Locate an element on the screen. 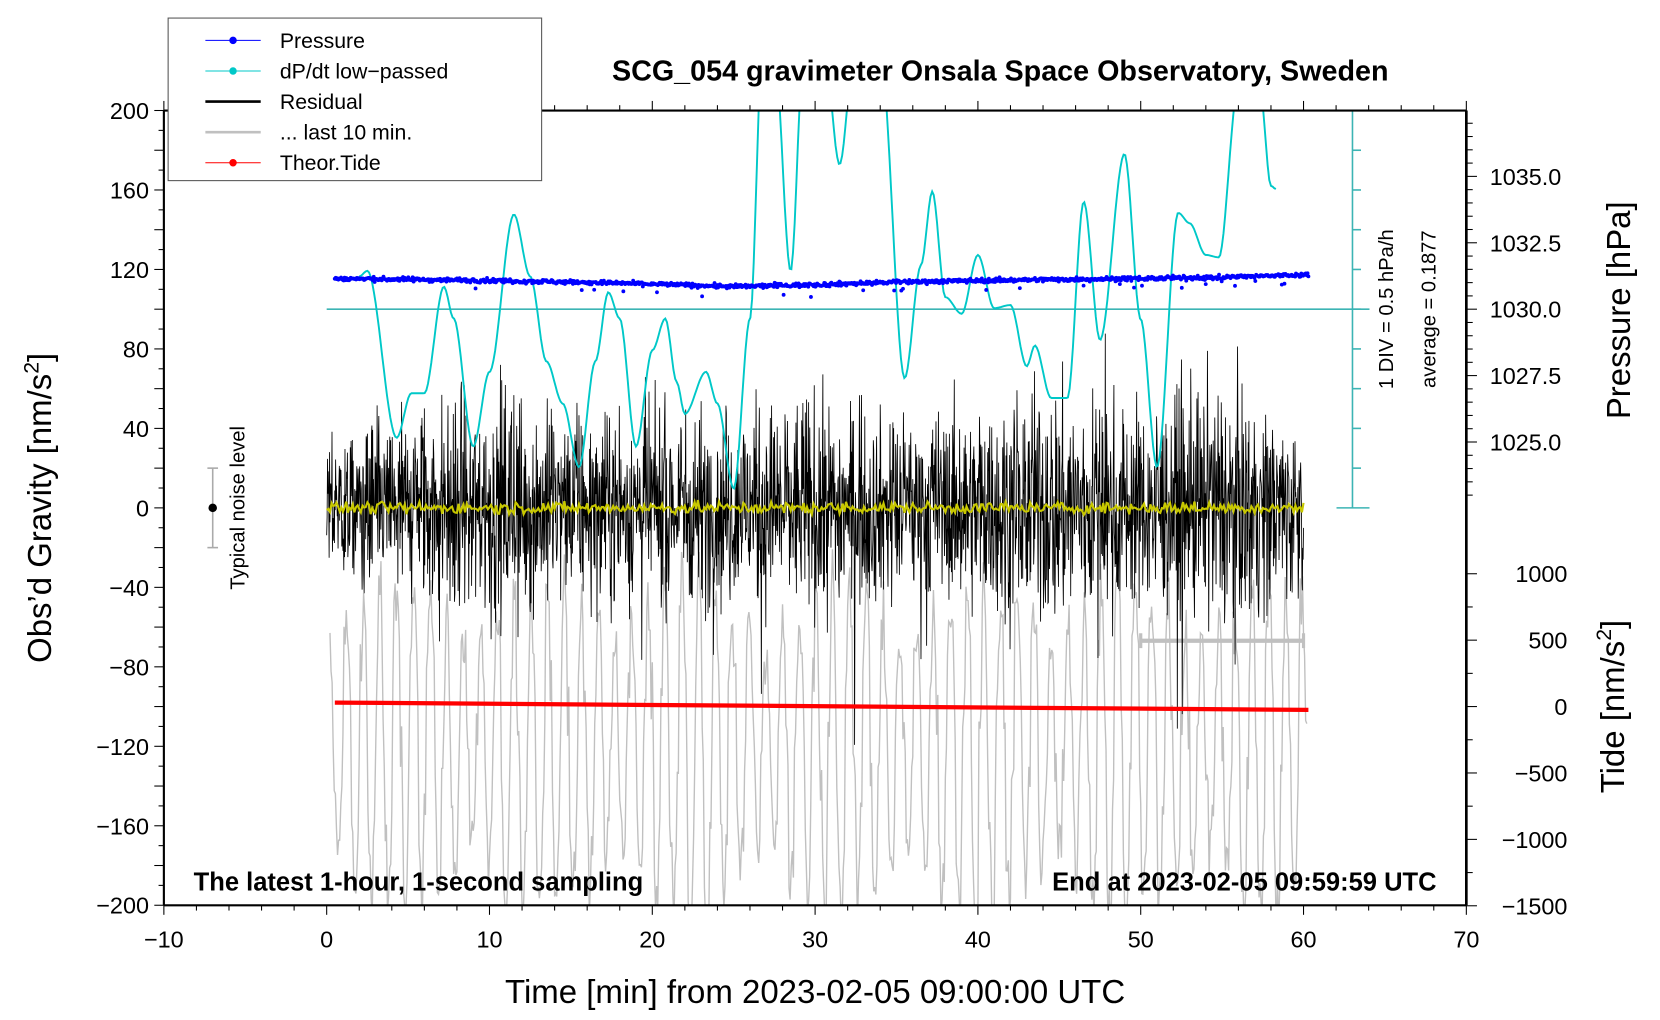 The height and width of the screenshot is (1020, 1660). tide-tick-label: −500 is located at coordinates (1541, 773).